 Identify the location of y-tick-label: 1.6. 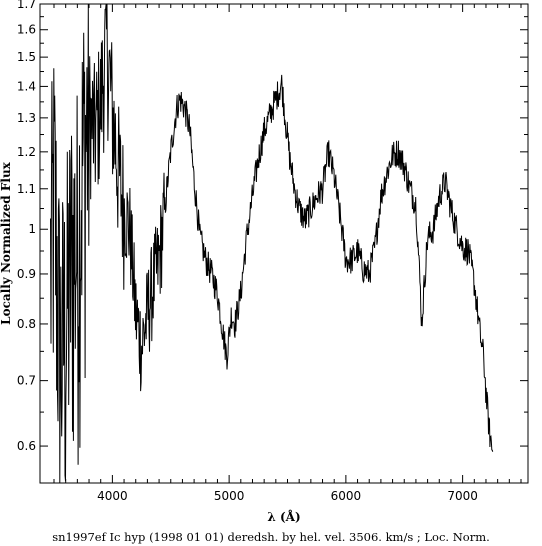
(26, 30).